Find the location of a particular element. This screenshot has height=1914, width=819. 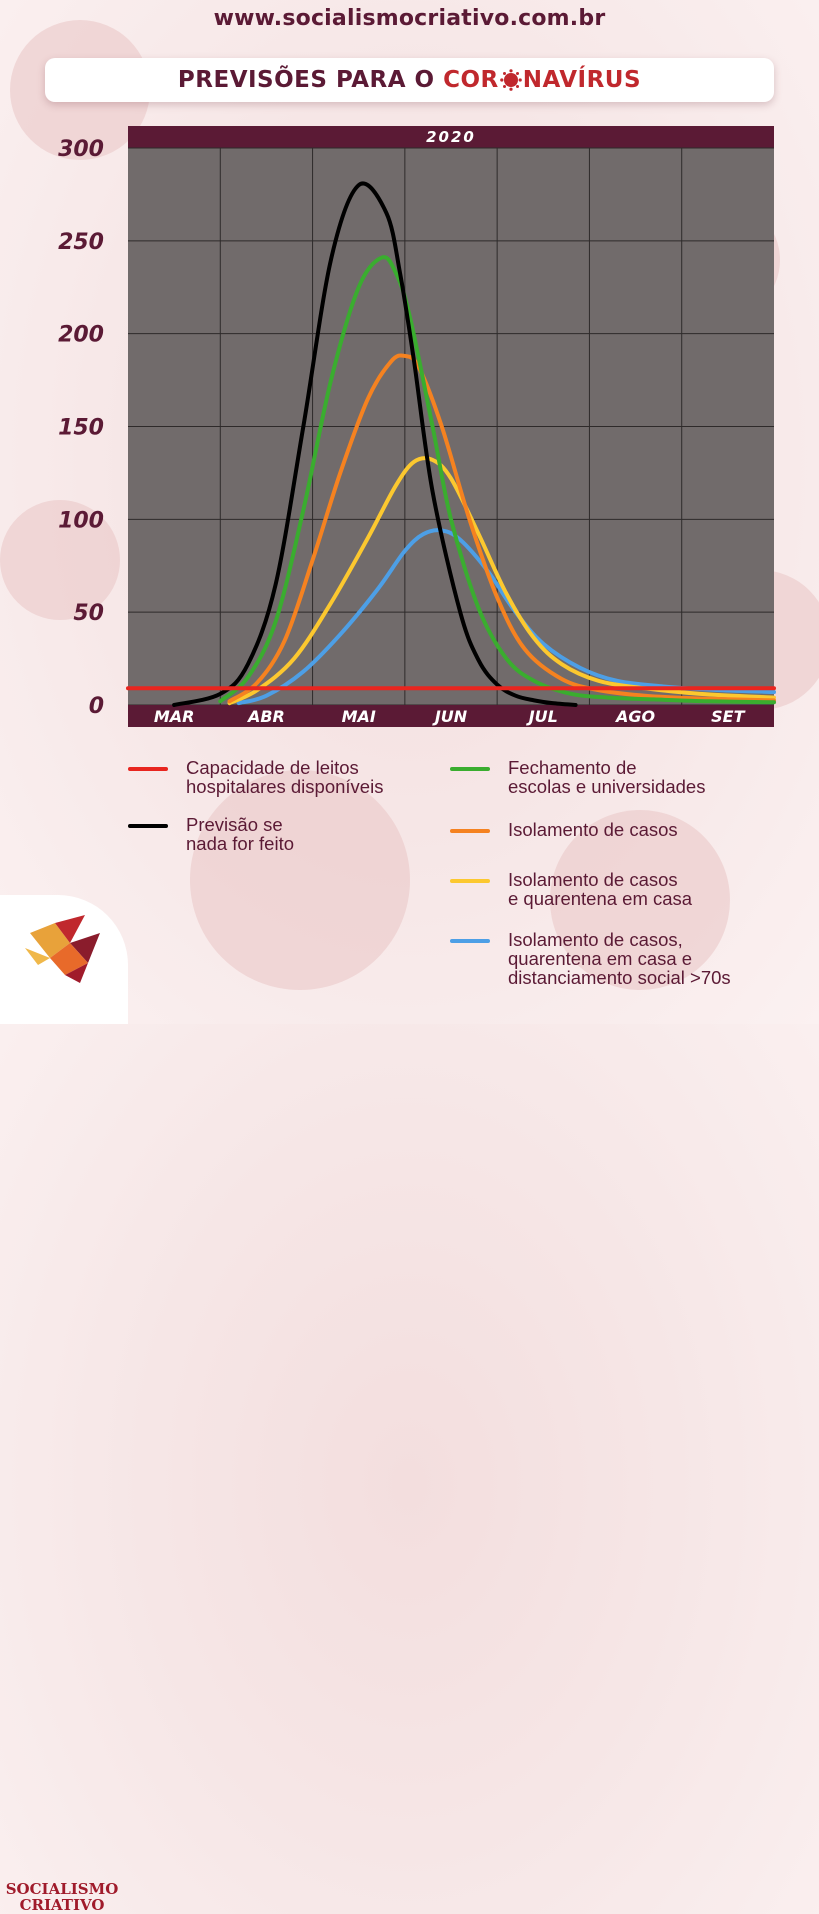

y-axis-ticks: 0 50 100 150 200 250 300 is located at coordinates (81, 428).